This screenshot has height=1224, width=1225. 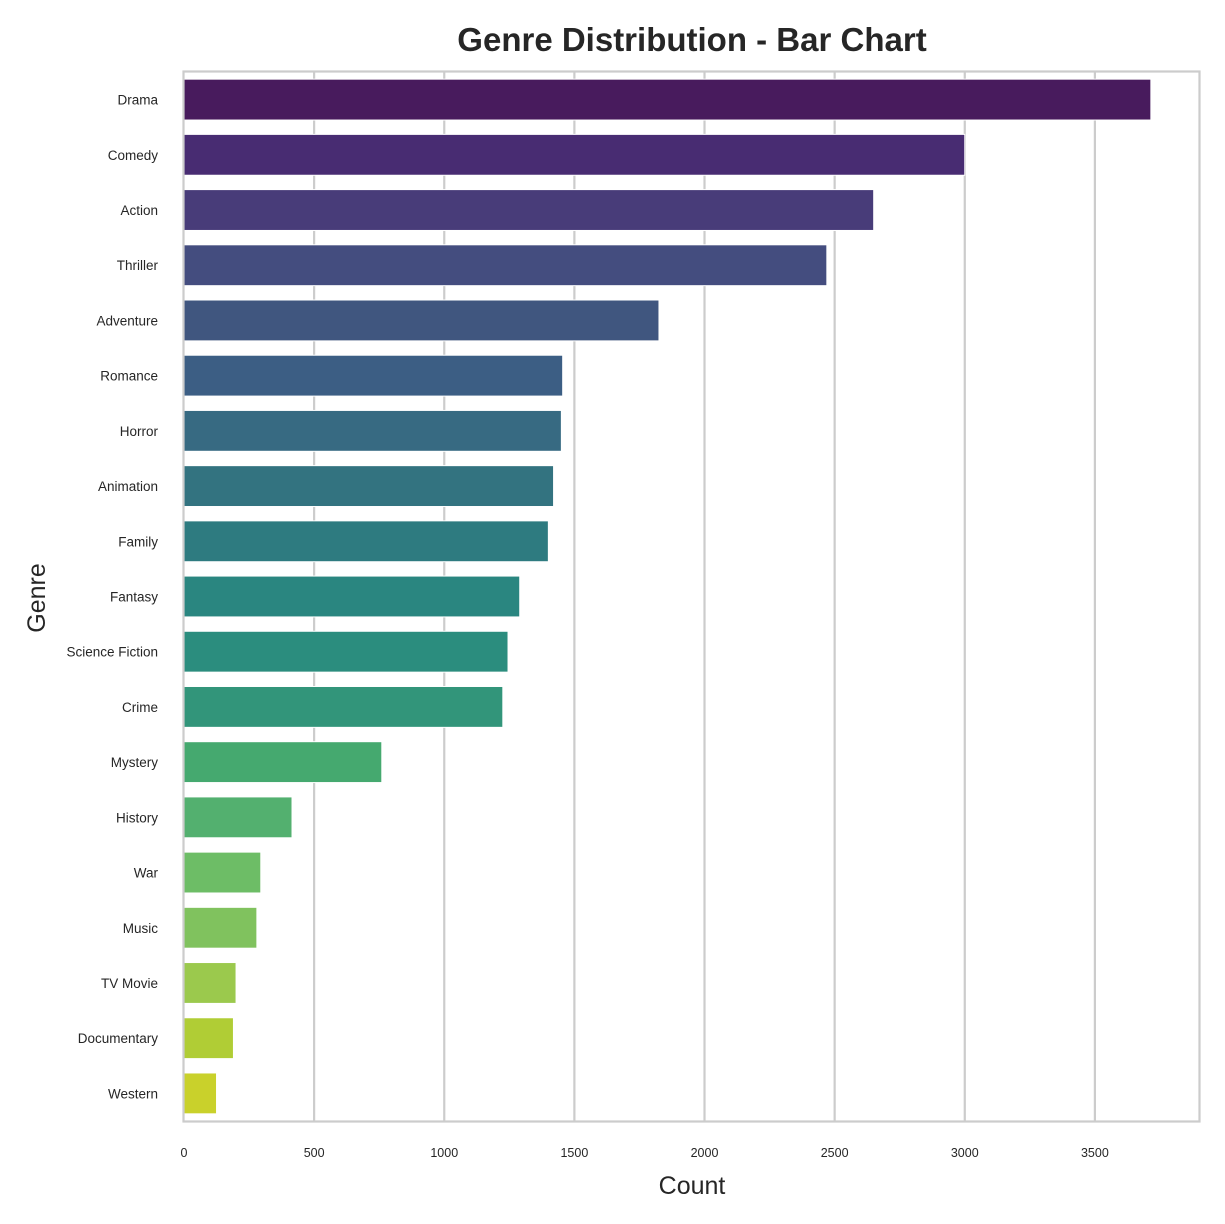 I want to click on bar-western, so click(x=200, y=1093).